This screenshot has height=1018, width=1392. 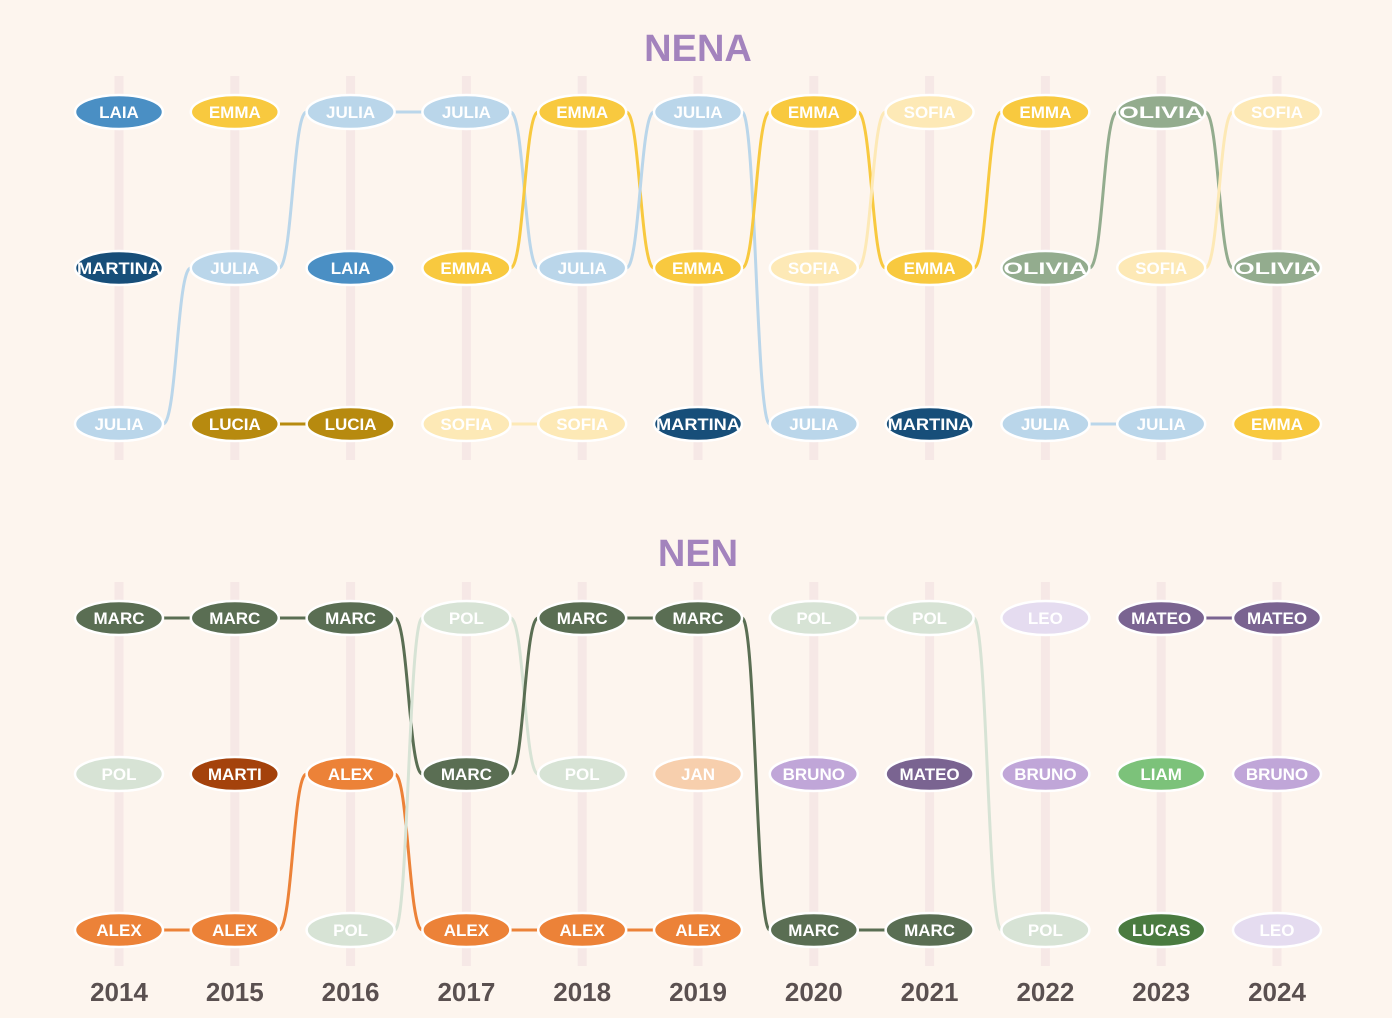 What do you see at coordinates (756, 268) in the screenshot?
I see `connector-julia` at bounding box center [756, 268].